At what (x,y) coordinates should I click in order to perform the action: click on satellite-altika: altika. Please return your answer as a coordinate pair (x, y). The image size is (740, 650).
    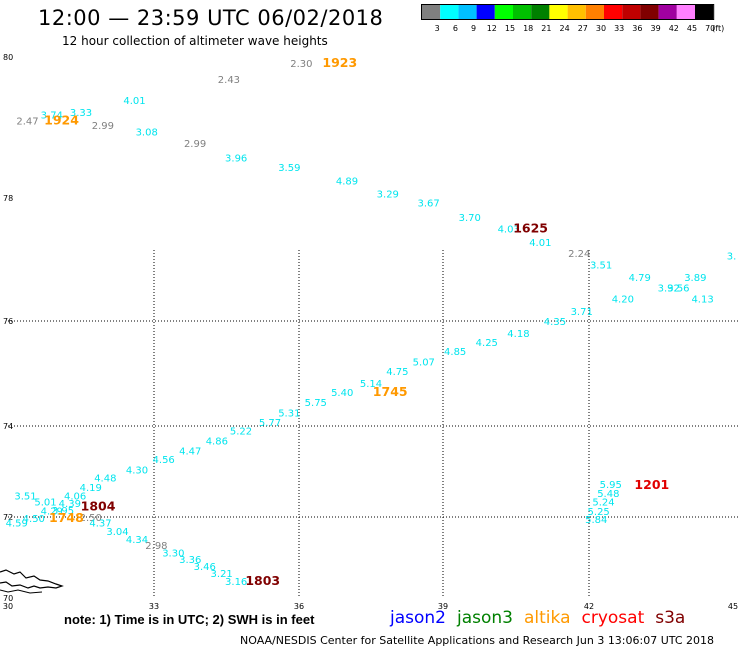
    Looking at the image, I should click on (547, 618).